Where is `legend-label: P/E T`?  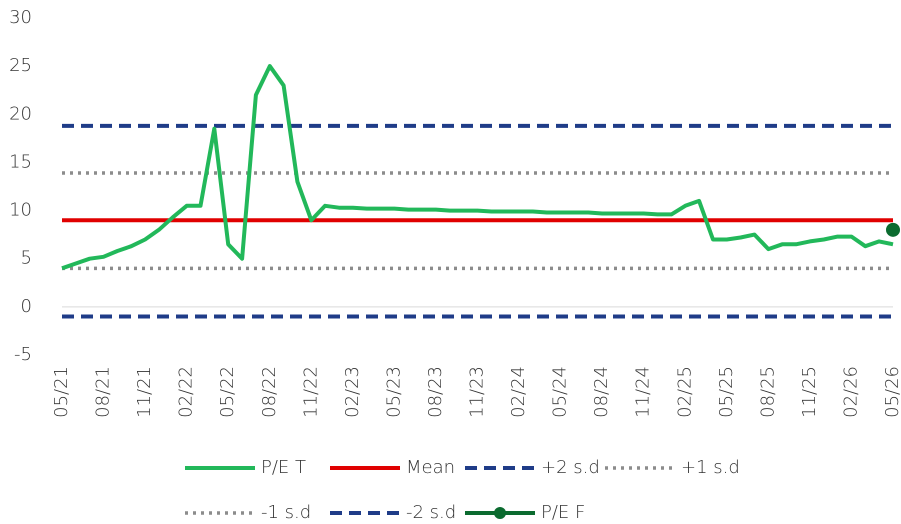
legend-label: P/E T is located at coordinates (283, 467).